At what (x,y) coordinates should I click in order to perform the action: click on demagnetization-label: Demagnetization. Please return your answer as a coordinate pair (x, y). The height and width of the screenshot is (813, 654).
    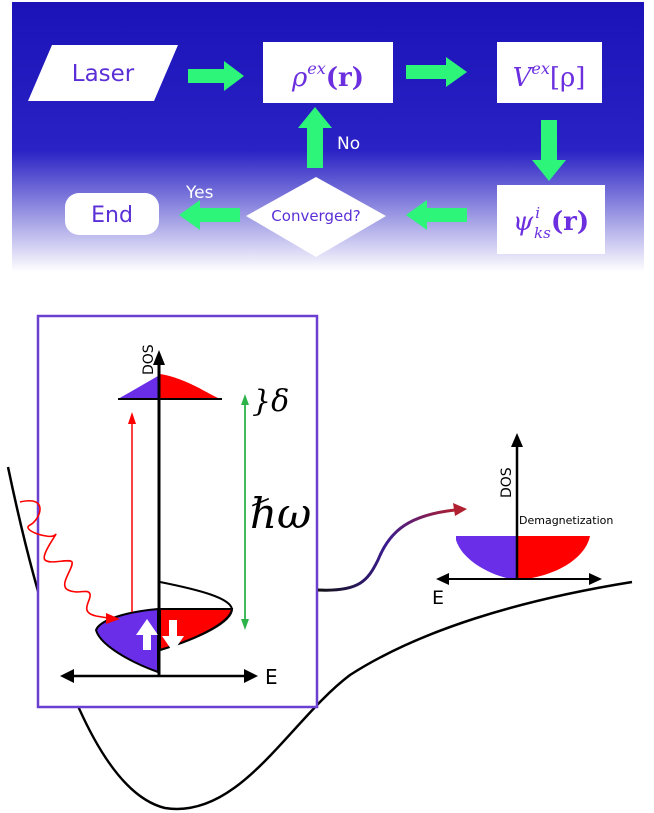
    Looking at the image, I should click on (566, 520).